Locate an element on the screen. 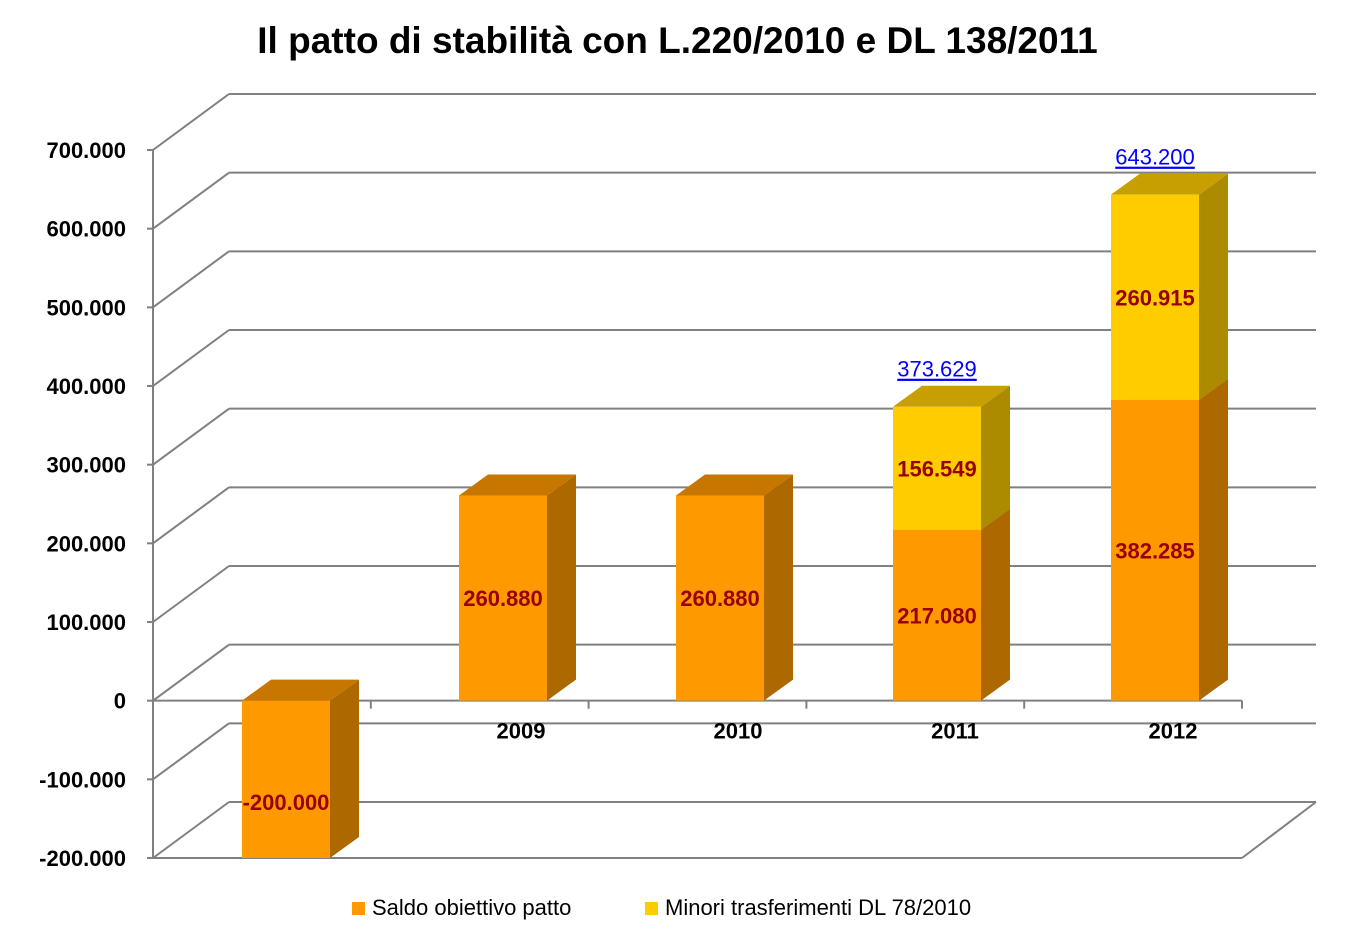  bar-minori-trasferimenti-dl-78-2010-2011 is located at coordinates (951, 457).